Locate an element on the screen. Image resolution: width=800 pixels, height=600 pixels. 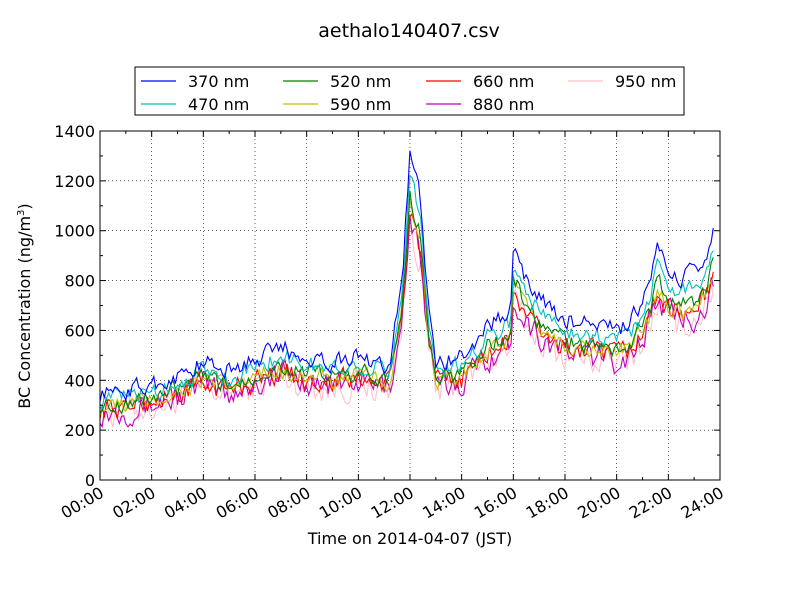
x-axis-label: Time on 2014-04-07 (JST) is located at coordinates (409, 538).